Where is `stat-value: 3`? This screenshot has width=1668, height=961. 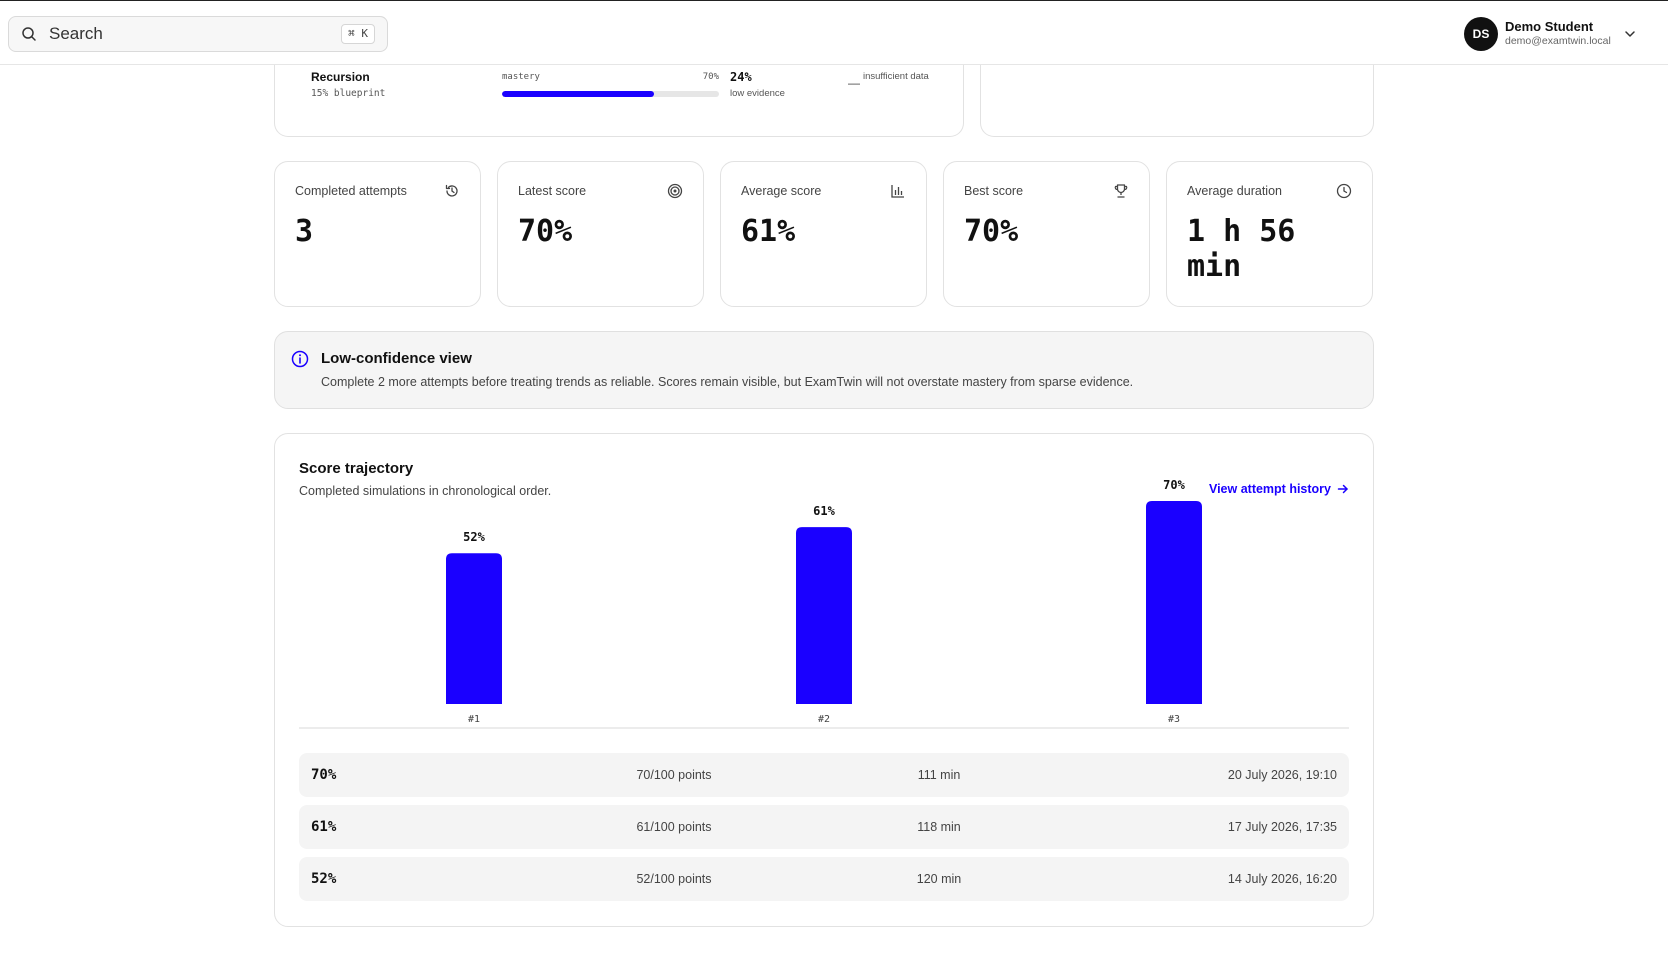
stat-value: 3 is located at coordinates (304, 231).